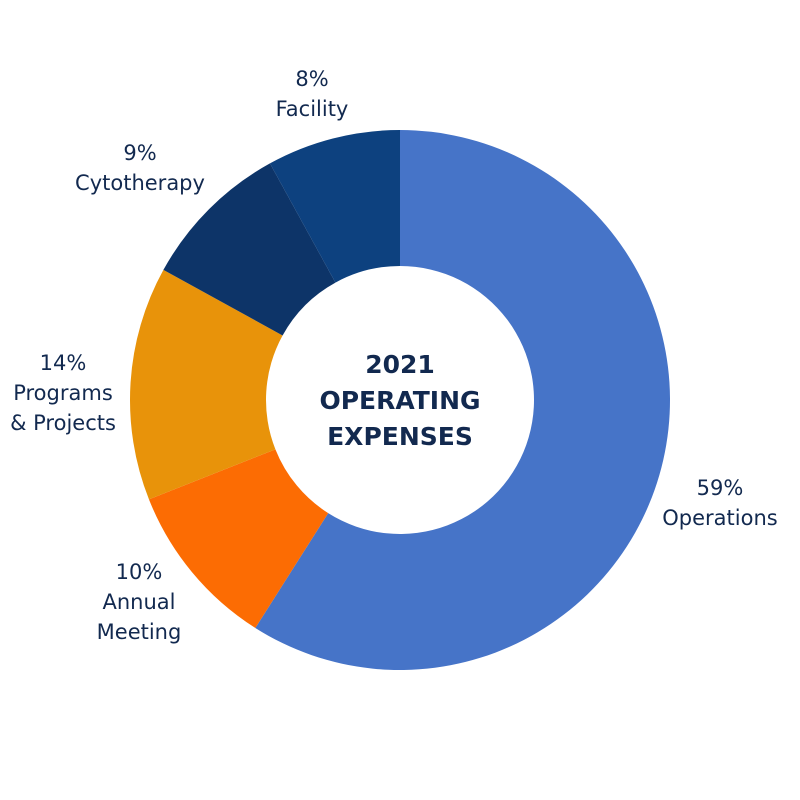  Describe the element at coordinates (719, 503) in the screenshot. I see `slice-label-operations: 59% Operations` at that location.